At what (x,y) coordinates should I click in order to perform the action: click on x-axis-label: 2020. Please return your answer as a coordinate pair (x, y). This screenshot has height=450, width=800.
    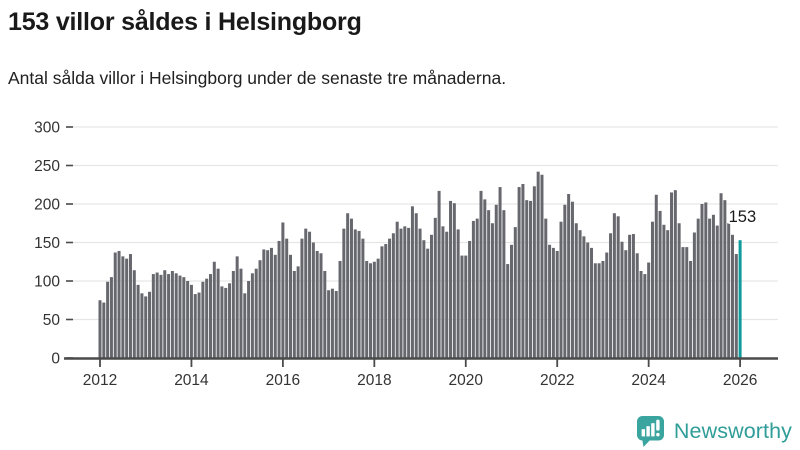
    Looking at the image, I should click on (466, 380).